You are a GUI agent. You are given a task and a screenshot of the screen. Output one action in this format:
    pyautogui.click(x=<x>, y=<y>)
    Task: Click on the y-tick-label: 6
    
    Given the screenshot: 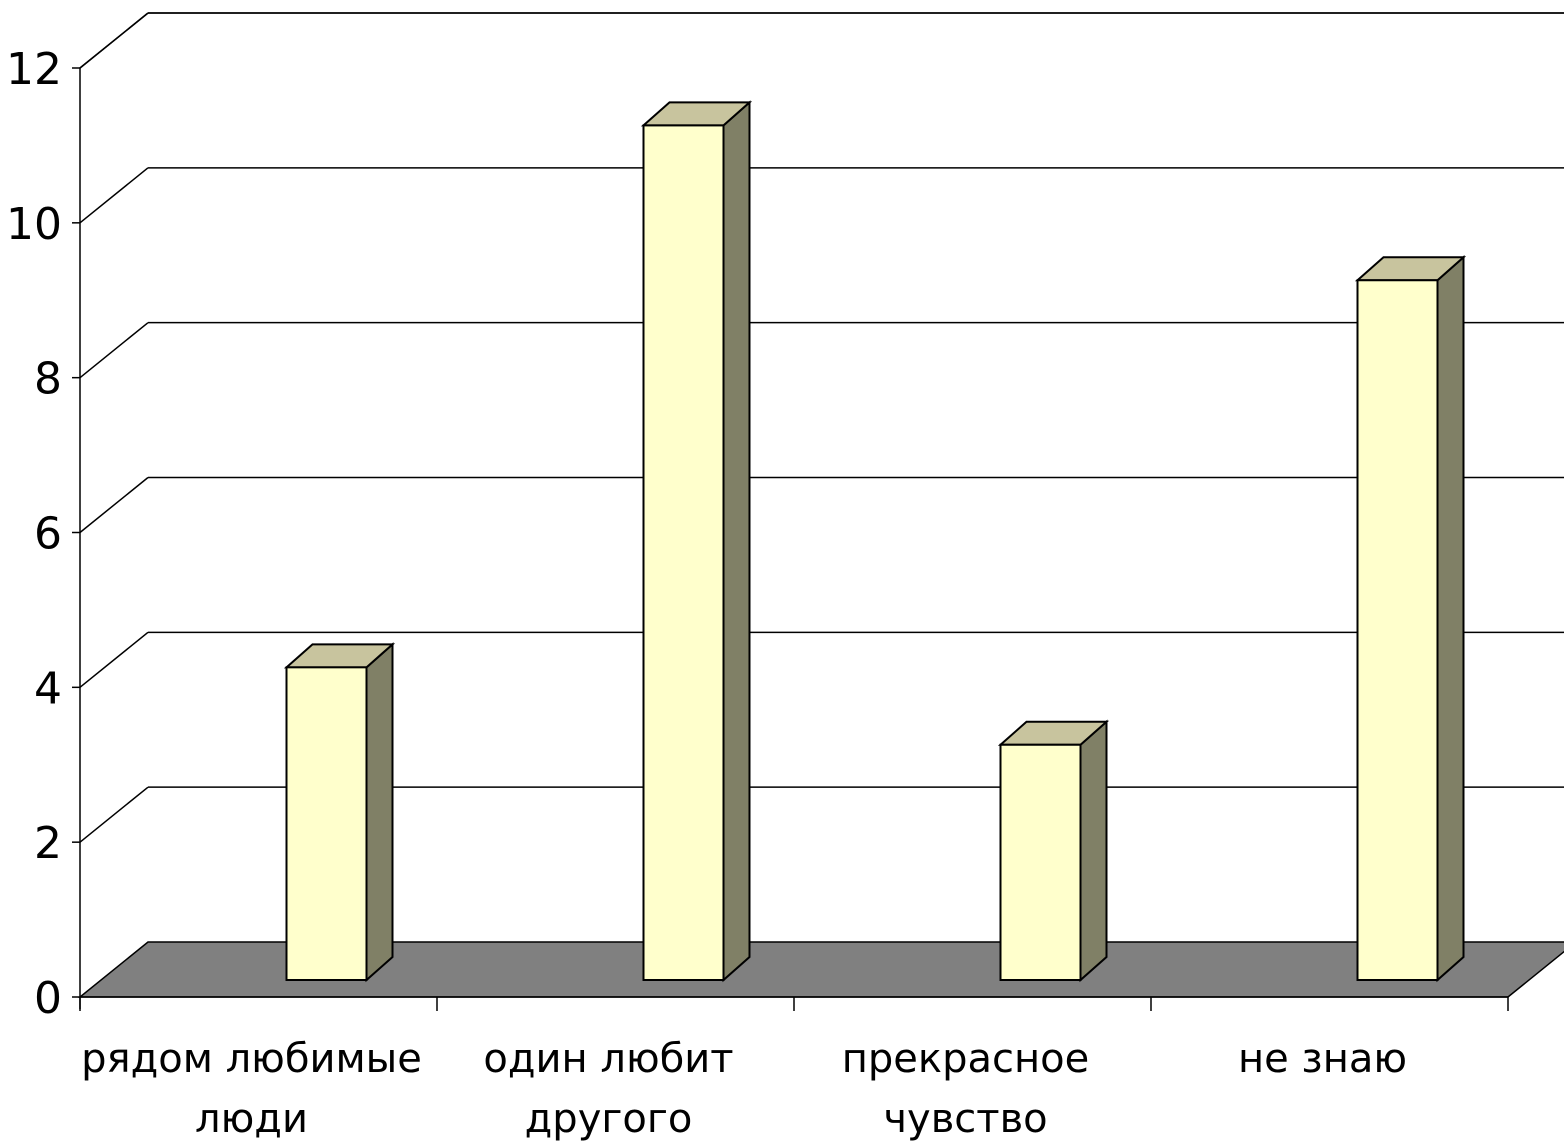 What is the action you would take?
    pyautogui.click(x=48, y=534)
    